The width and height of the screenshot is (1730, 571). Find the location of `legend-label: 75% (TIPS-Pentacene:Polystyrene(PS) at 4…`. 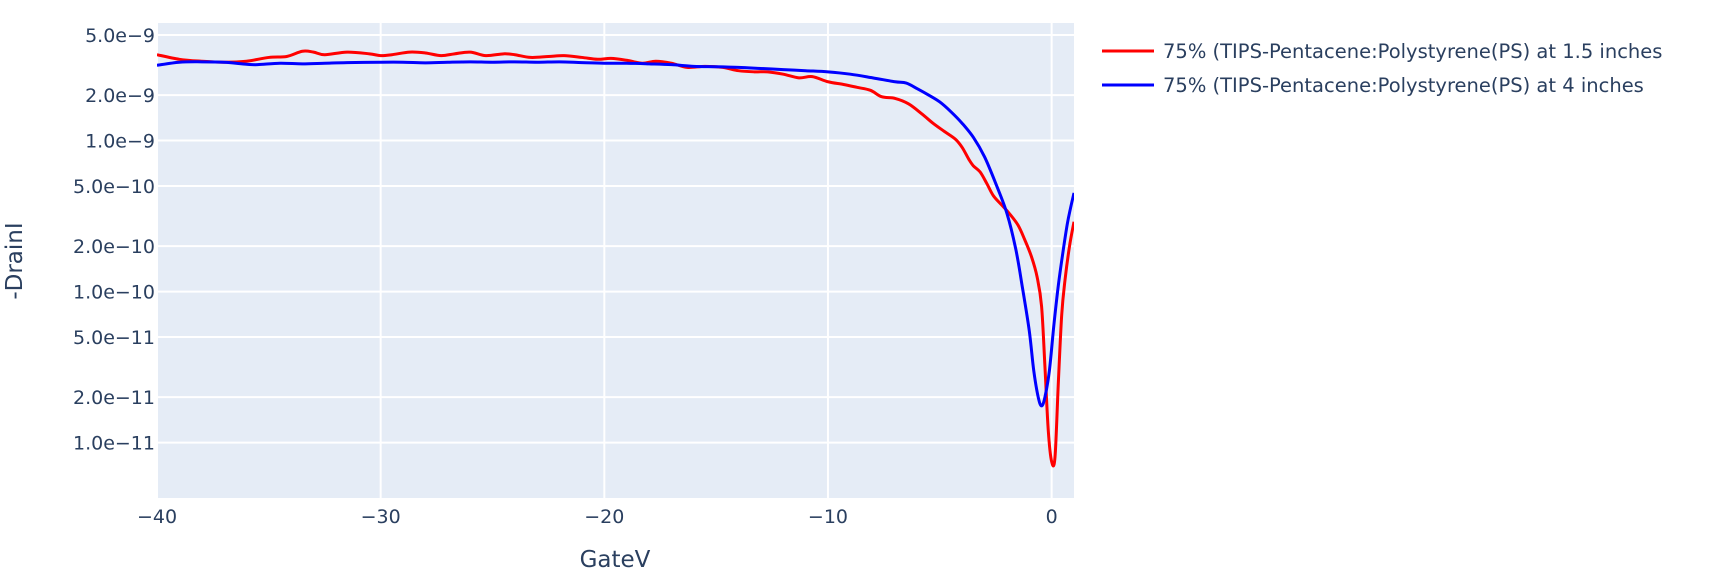

legend-label: 75% (TIPS-Pentacene:Polystyrene(PS) at 4… is located at coordinates (1403, 85).